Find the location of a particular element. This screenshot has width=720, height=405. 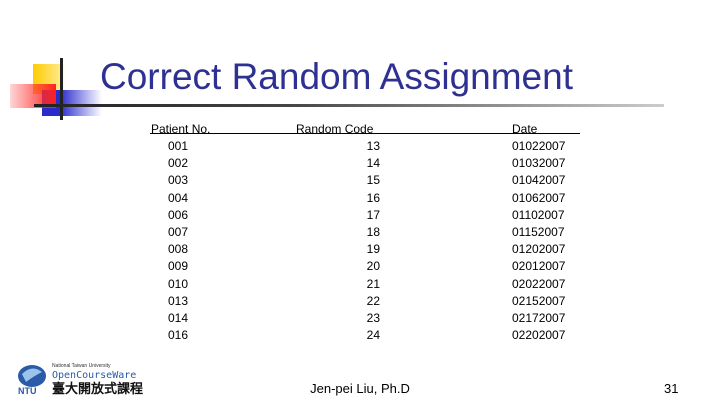

cell-patient-no: 004 is located at coordinates (178, 197).